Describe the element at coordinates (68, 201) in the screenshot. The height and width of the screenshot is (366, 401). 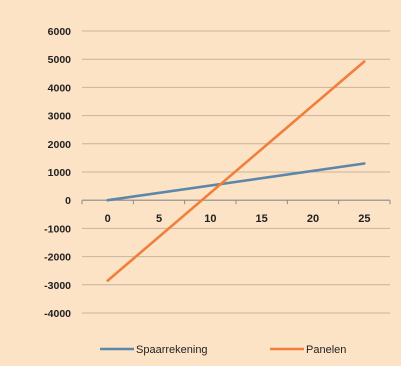
I see `y-tick-label: 0` at that location.